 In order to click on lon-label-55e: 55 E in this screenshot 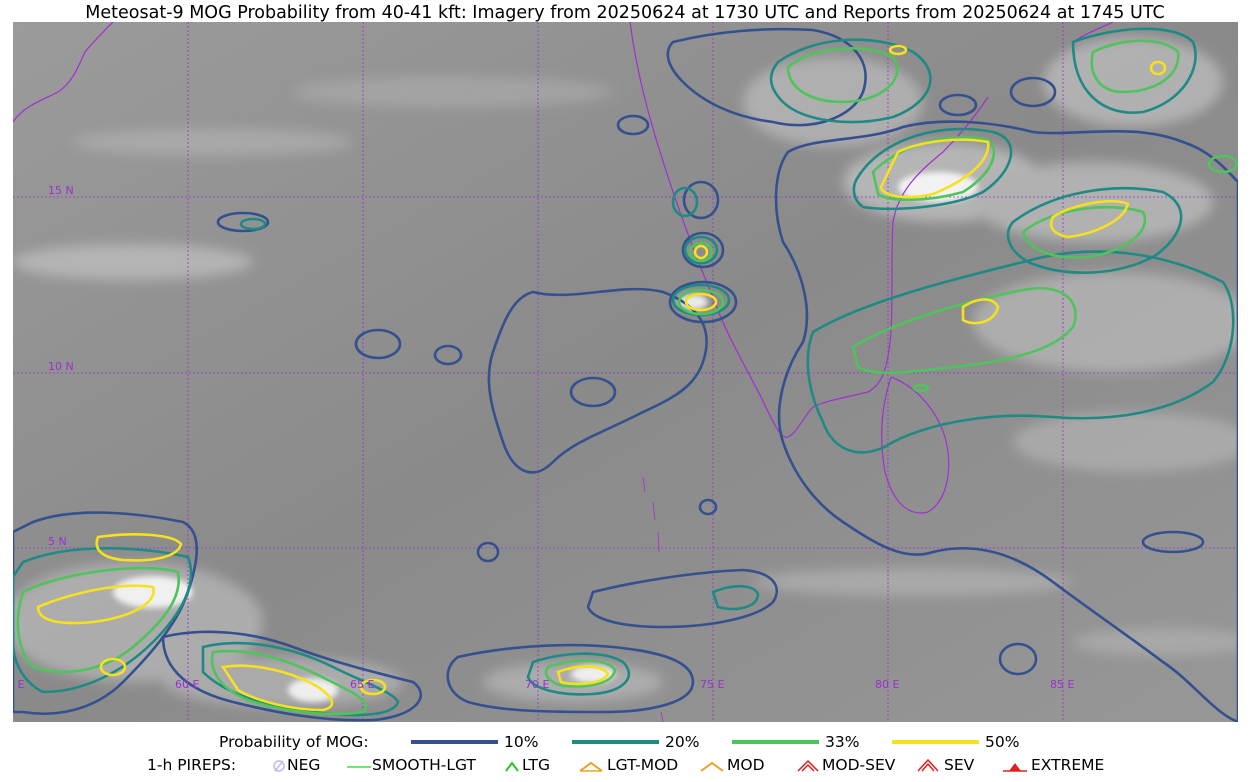, I will do `click(18, 684)`.